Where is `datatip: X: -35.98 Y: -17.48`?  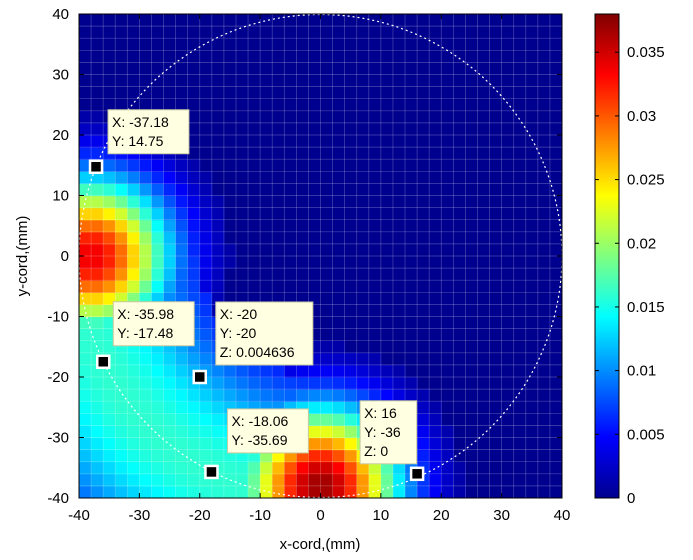 datatip: X: -35.98 Y: -17.48 is located at coordinates (145, 335).